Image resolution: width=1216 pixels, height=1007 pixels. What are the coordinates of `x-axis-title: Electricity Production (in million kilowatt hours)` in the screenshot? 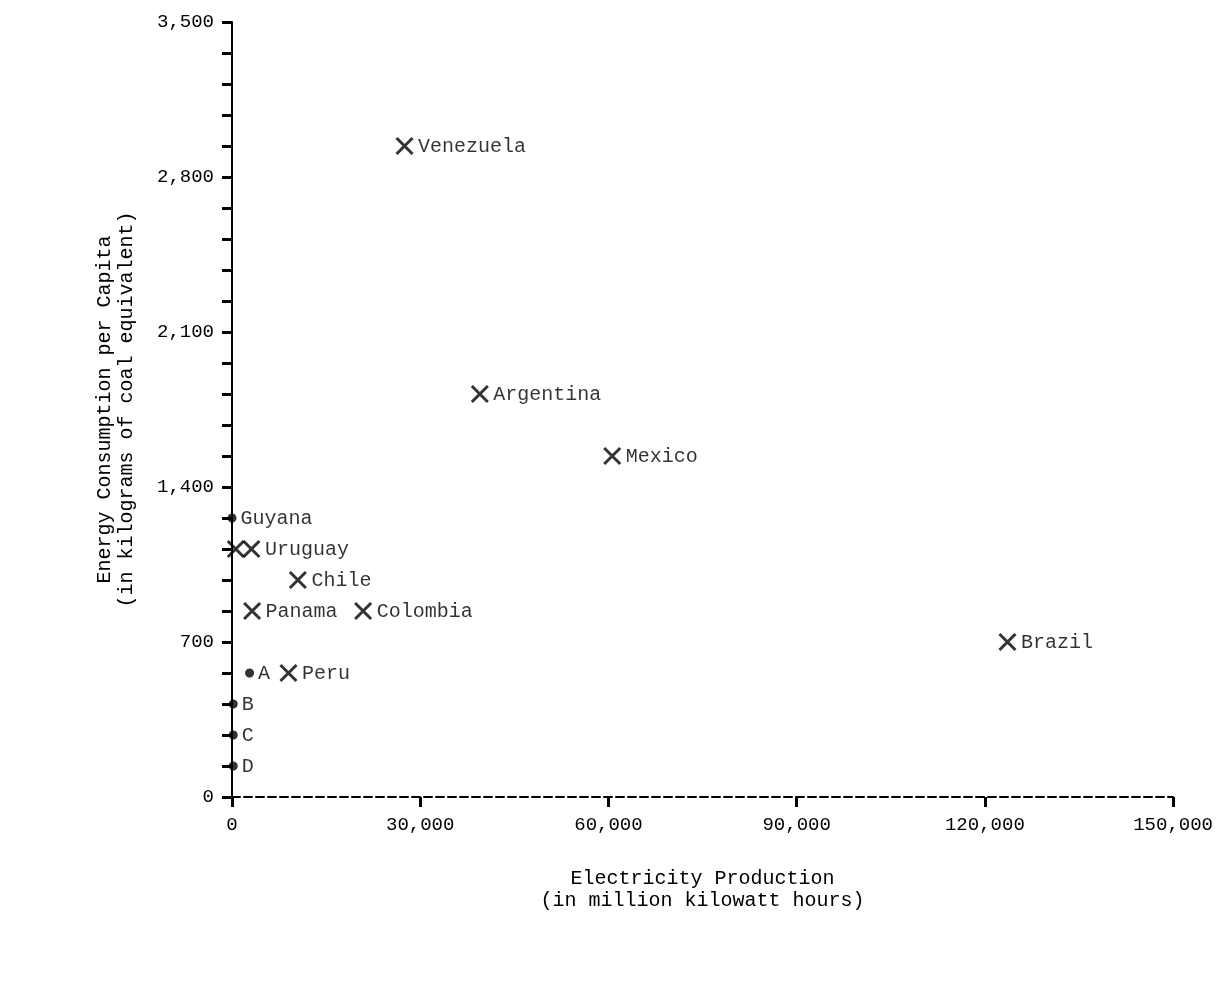 It's located at (702, 889).